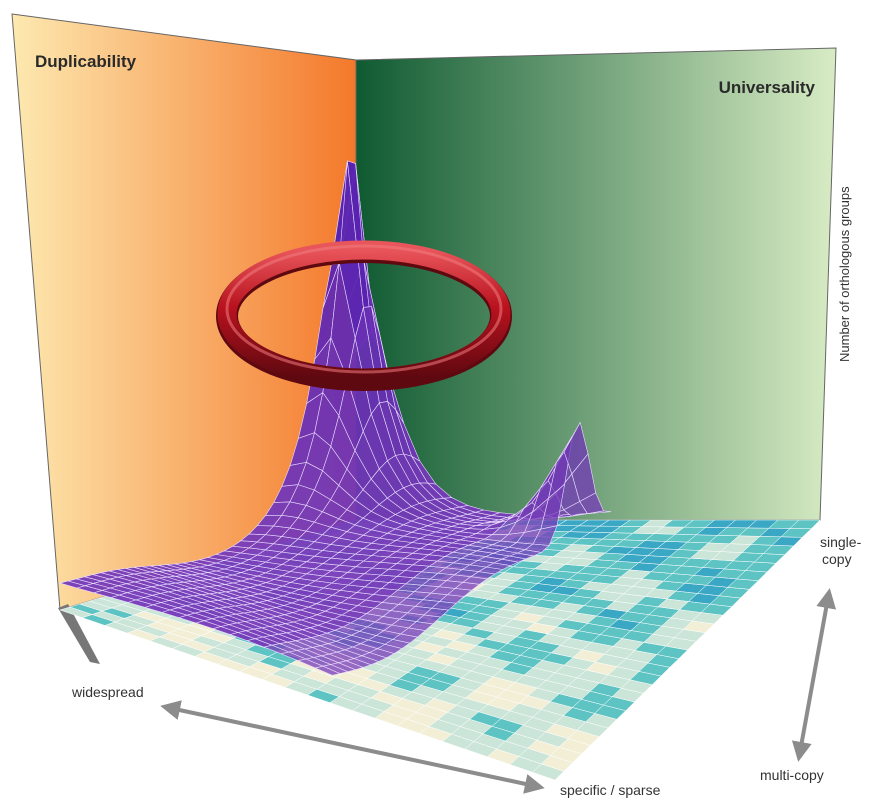  I want to click on single-copy-label: single-copy, so click(841, 550).